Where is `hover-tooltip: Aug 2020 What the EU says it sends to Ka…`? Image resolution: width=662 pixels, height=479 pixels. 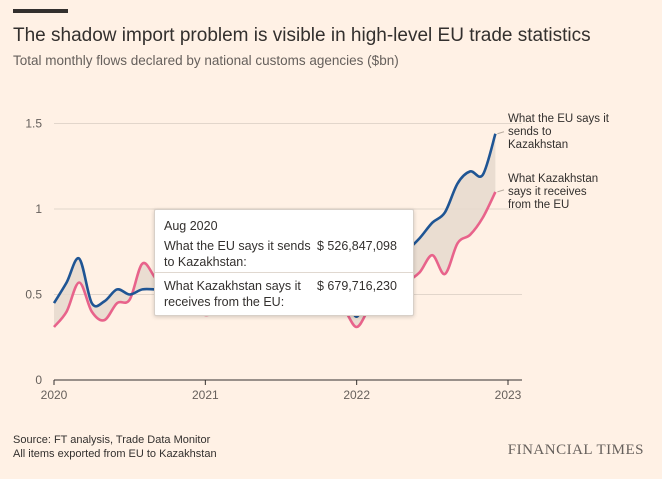
hover-tooltip: Aug 2020 What the EU says it sends to Ka… is located at coordinates (284, 262).